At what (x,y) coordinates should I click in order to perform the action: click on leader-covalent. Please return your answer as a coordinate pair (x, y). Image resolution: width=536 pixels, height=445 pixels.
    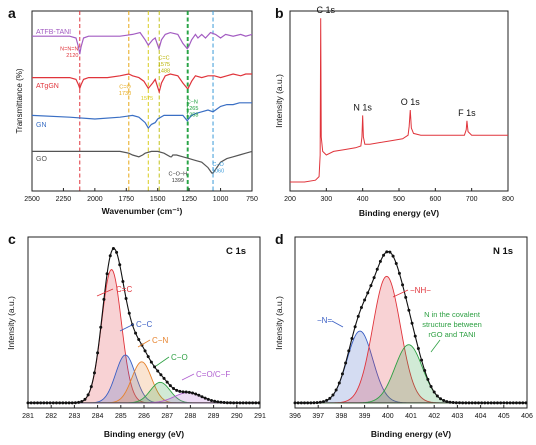
    Looking at the image, I should click on (435, 346).